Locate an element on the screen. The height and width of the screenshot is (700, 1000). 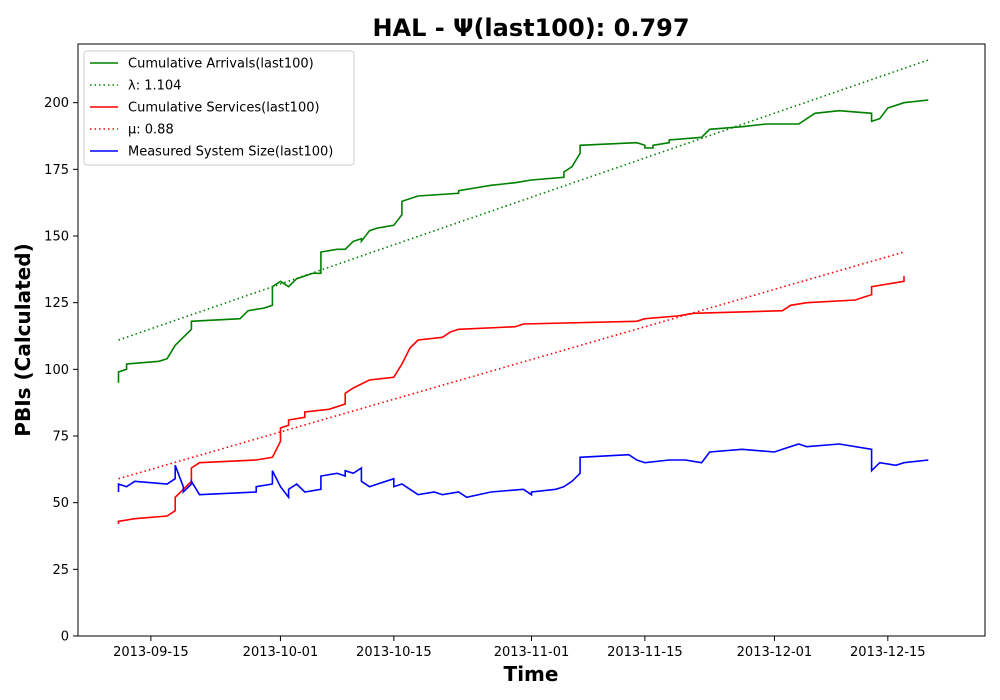
x-tick-label: 2013-10-01 is located at coordinates (281, 652).